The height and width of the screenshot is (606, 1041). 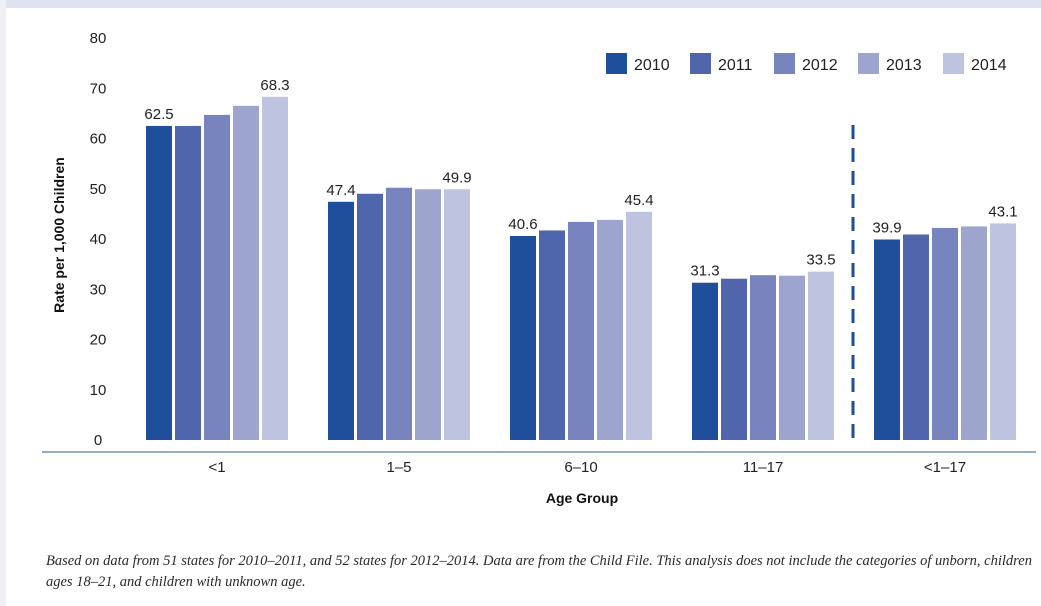 I want to click on y-tick-label-20: 20, so click(x=98, y=340).